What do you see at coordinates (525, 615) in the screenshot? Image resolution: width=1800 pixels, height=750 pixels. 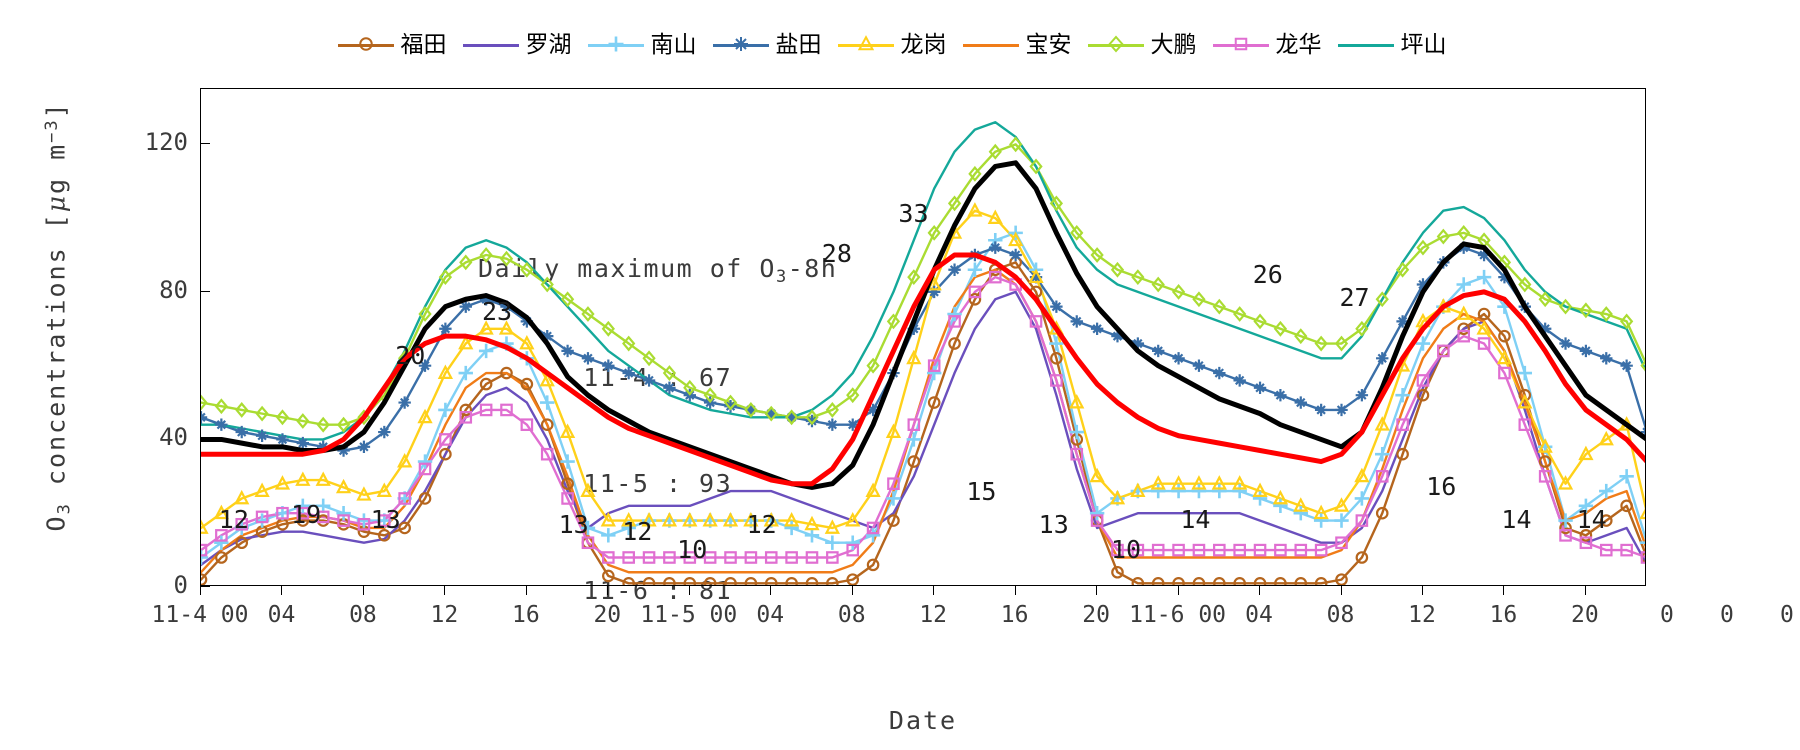 I see `x-tick-label: 16` at bounding box center [525, 615].